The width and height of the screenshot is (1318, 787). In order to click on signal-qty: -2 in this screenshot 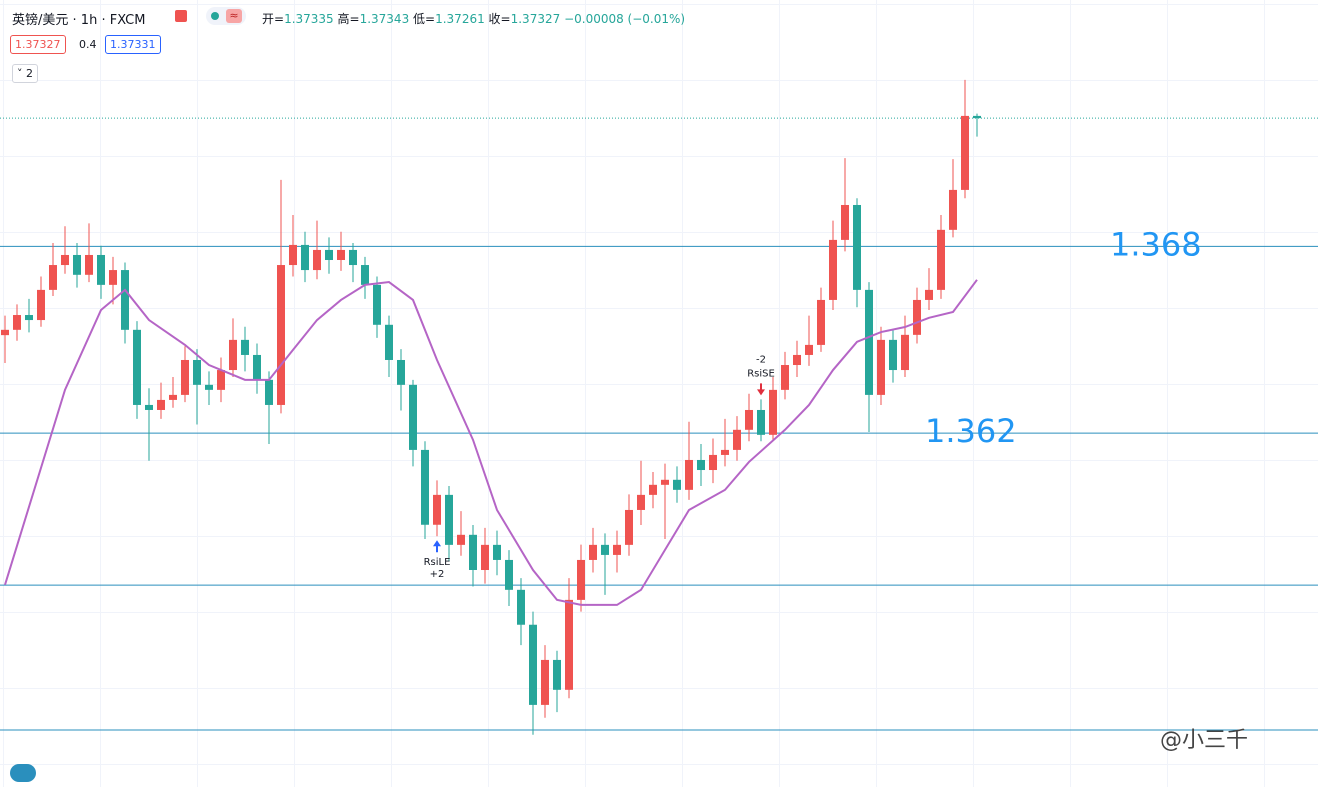, I will do `click(761, 359)`.